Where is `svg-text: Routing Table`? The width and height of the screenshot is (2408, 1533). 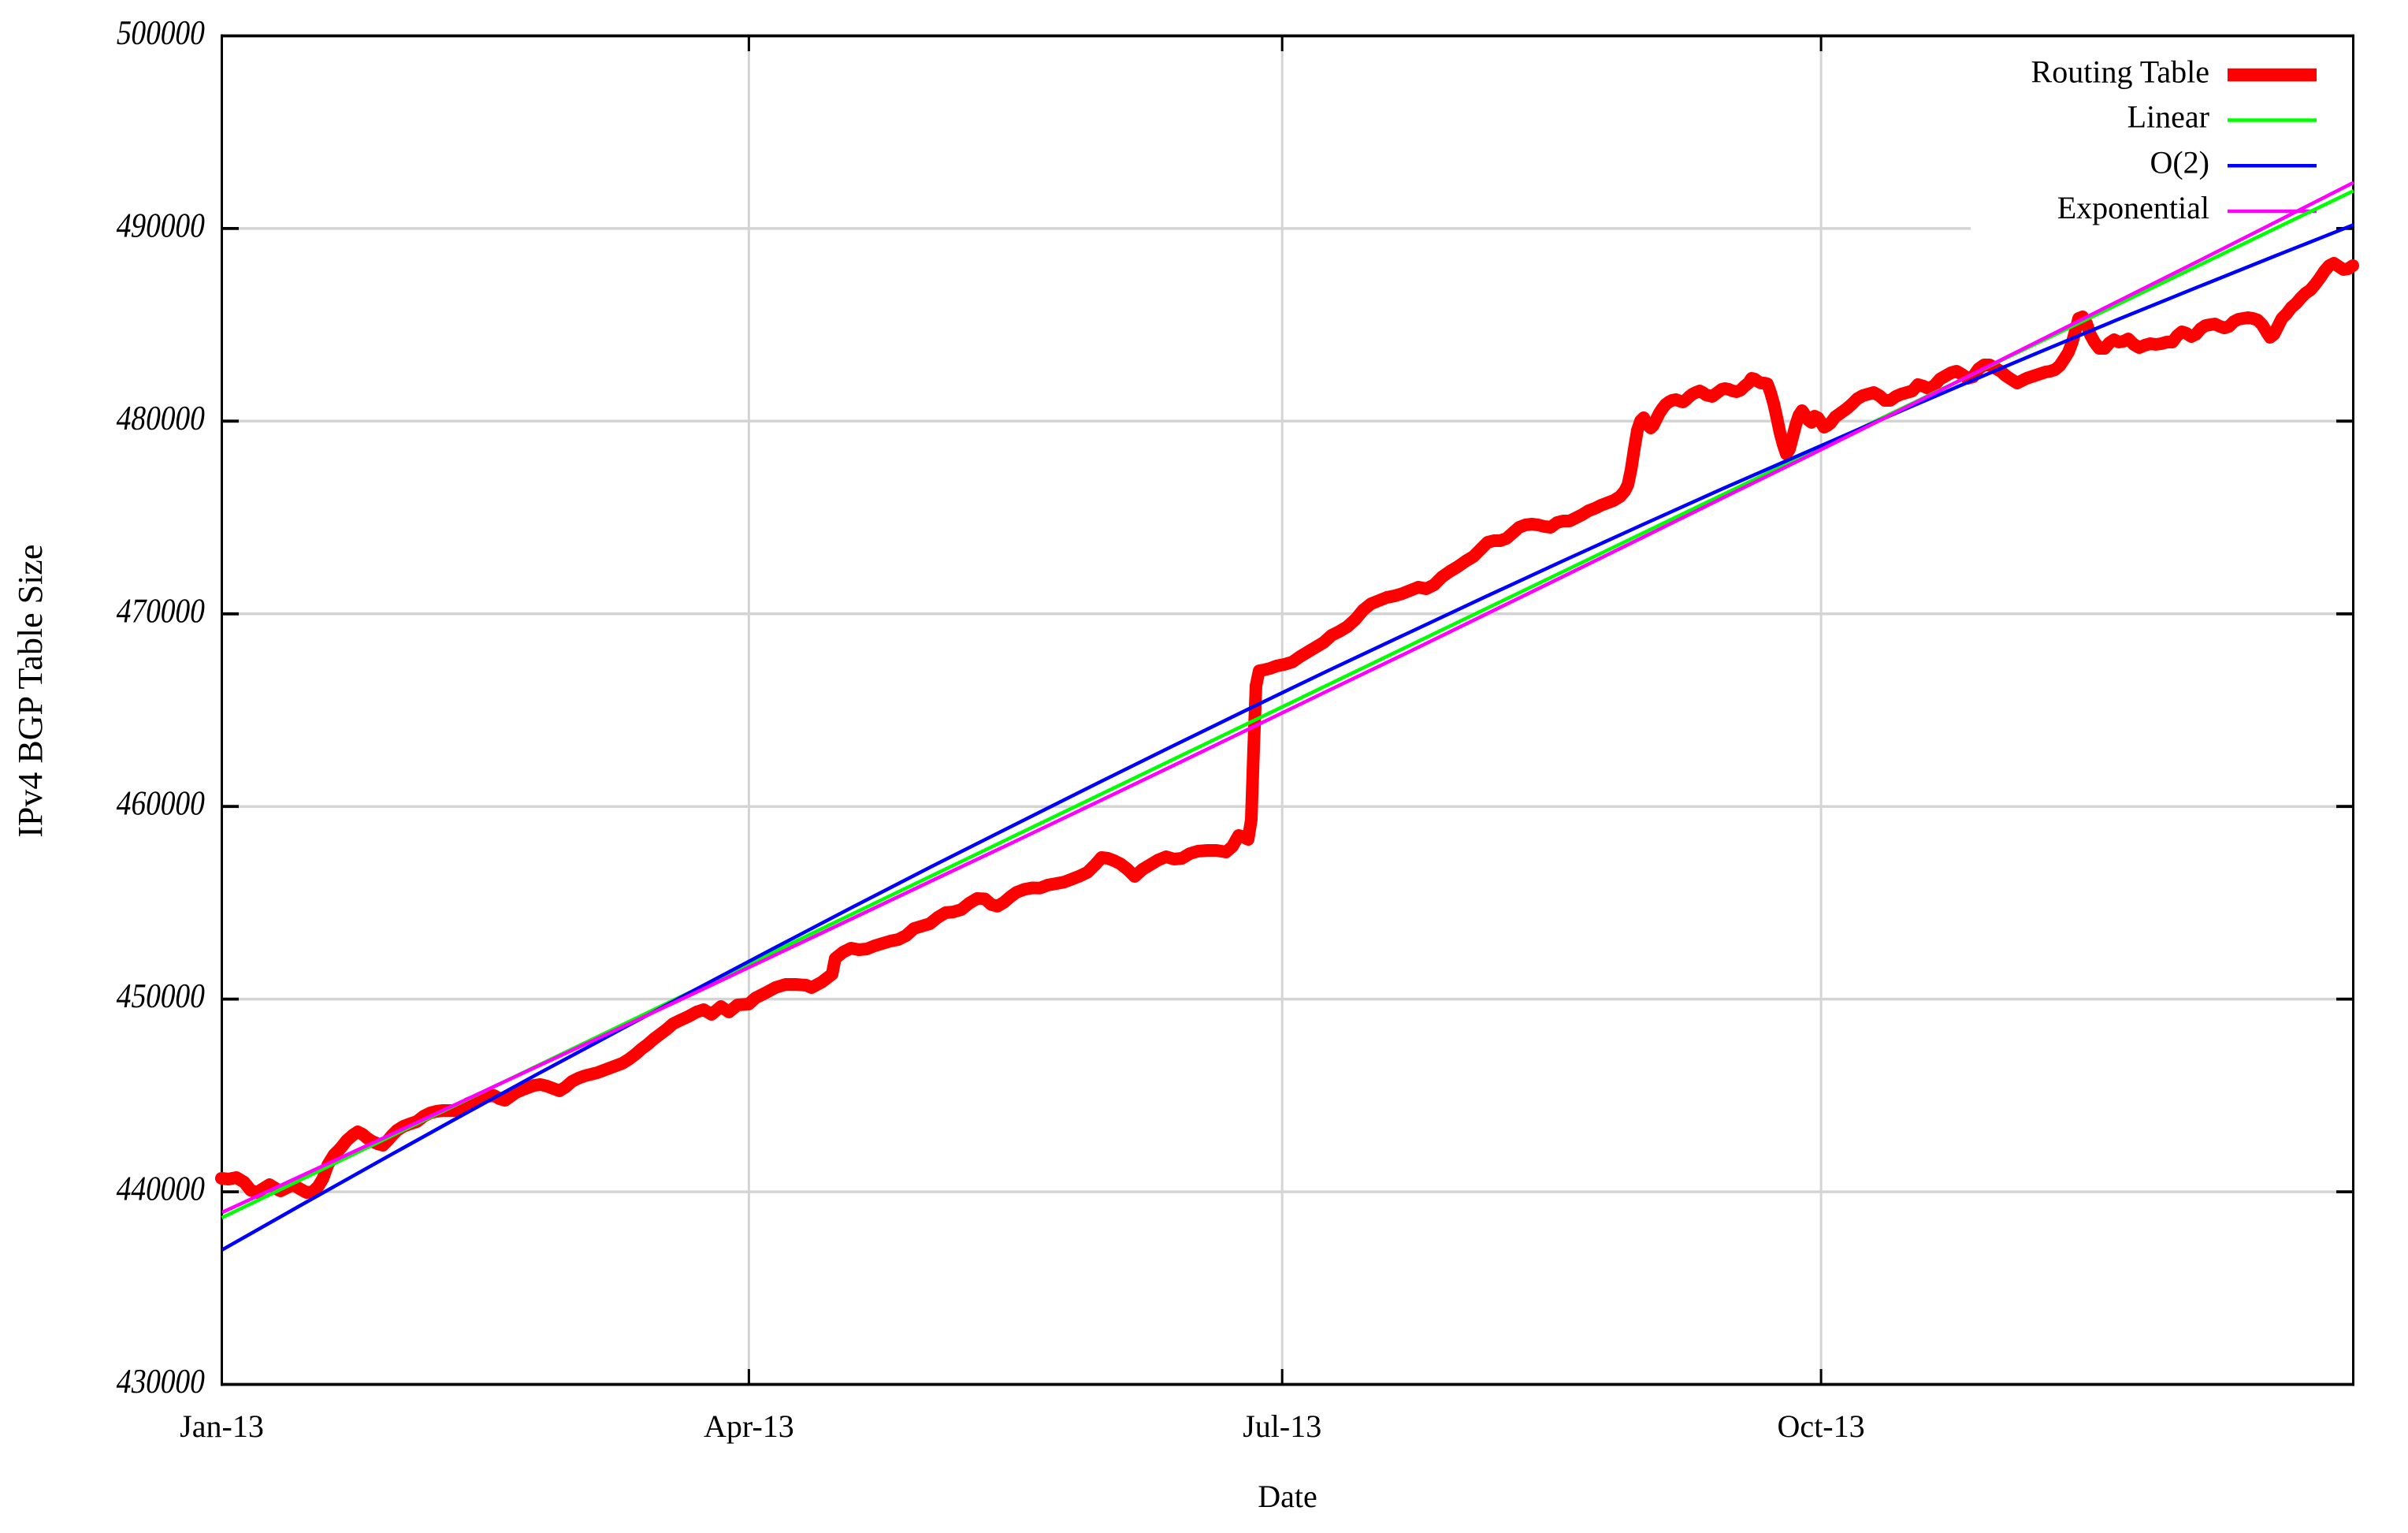 svg-text: Routing Table is located at coordinates (2120, 72).